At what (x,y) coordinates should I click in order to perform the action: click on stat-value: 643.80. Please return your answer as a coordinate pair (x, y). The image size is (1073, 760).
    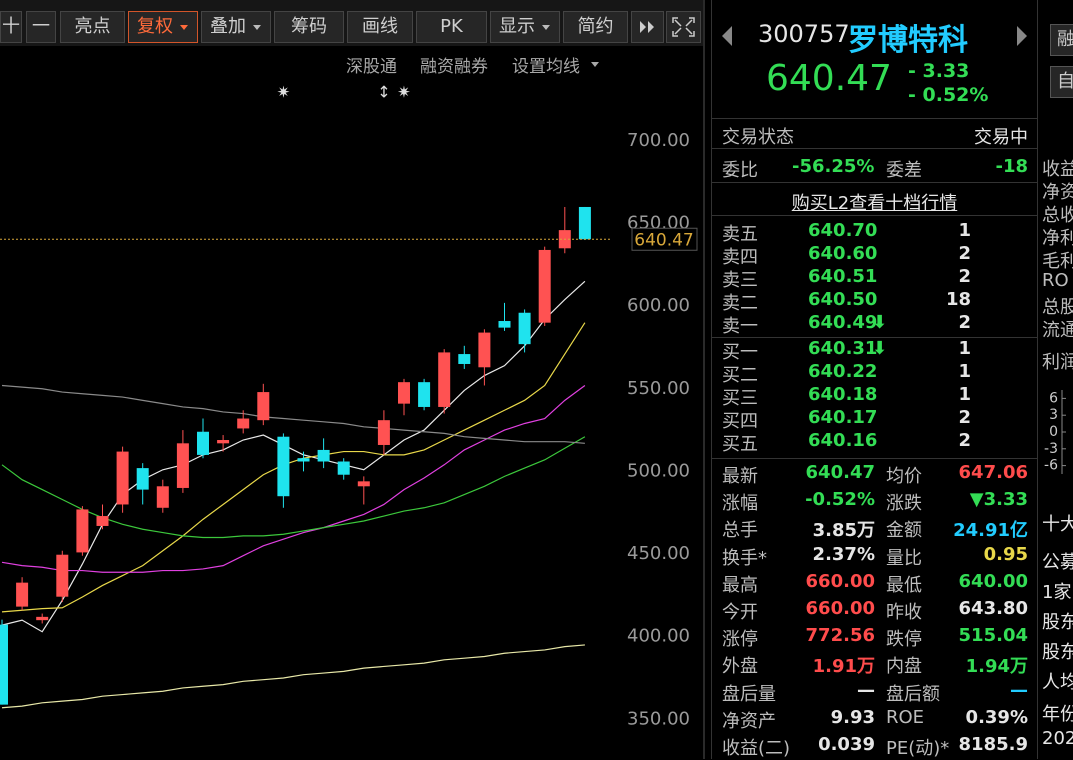
    Looking at the image, I should click on (993, 608).